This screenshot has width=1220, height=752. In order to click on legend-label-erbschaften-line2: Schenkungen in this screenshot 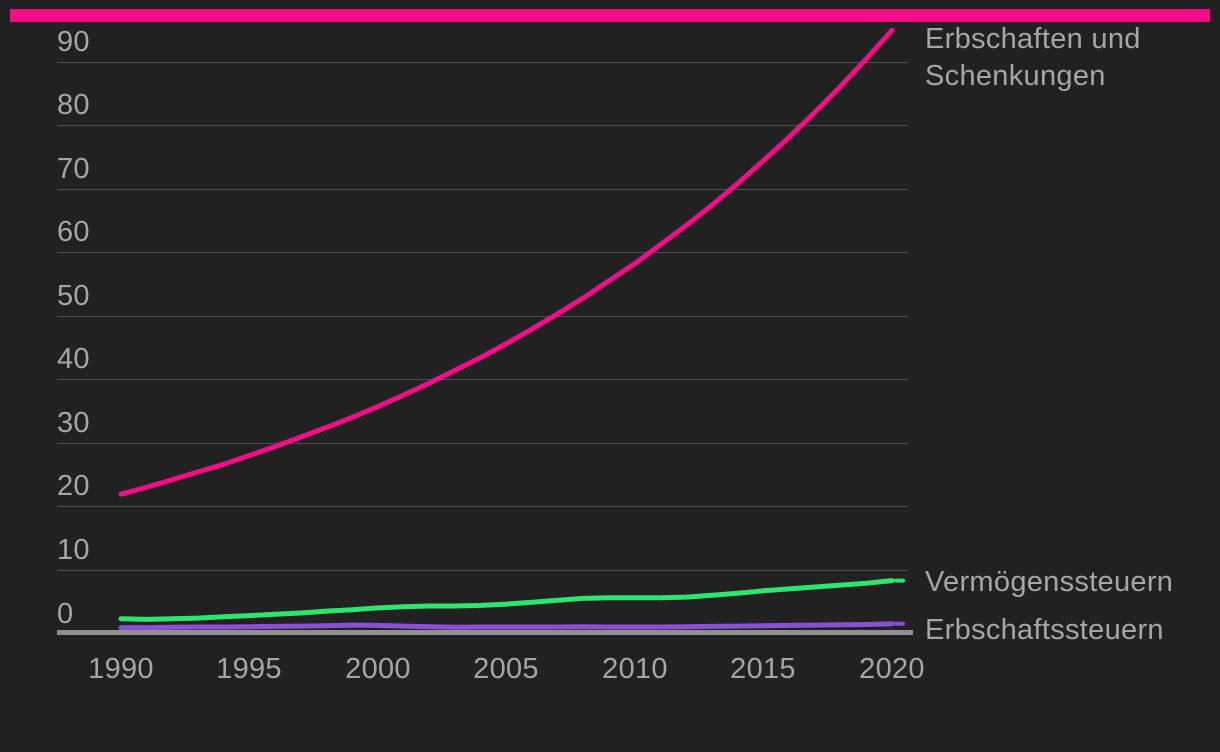, I will do `click(1015, 76)`.